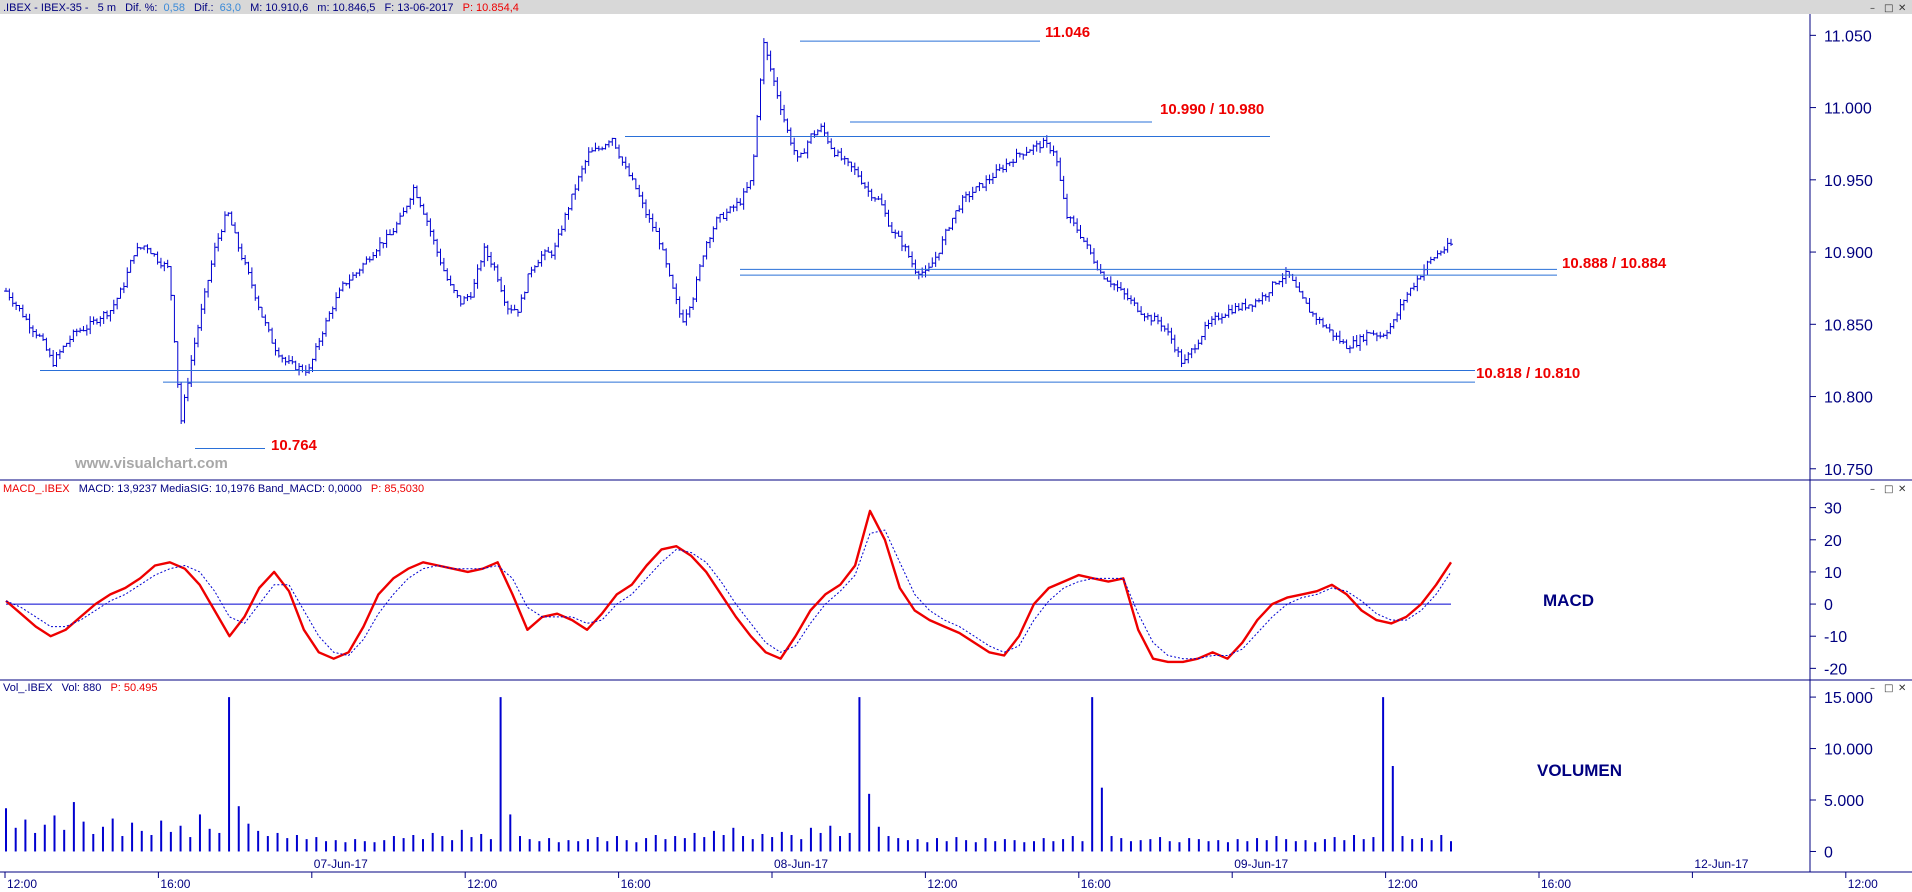 The height and width of the screenshot is (892, 1912). Describe the element at coordinates (956, 488) in the screenshot. I see `macd-header-bar` at that location.